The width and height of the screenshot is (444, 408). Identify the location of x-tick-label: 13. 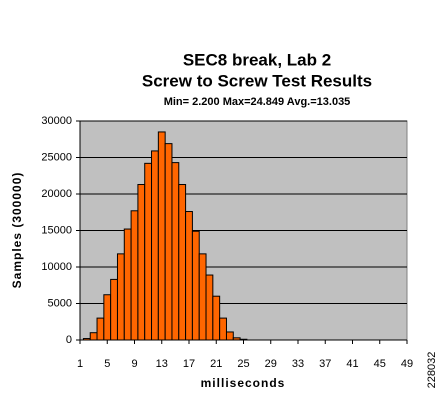
(162, 364).